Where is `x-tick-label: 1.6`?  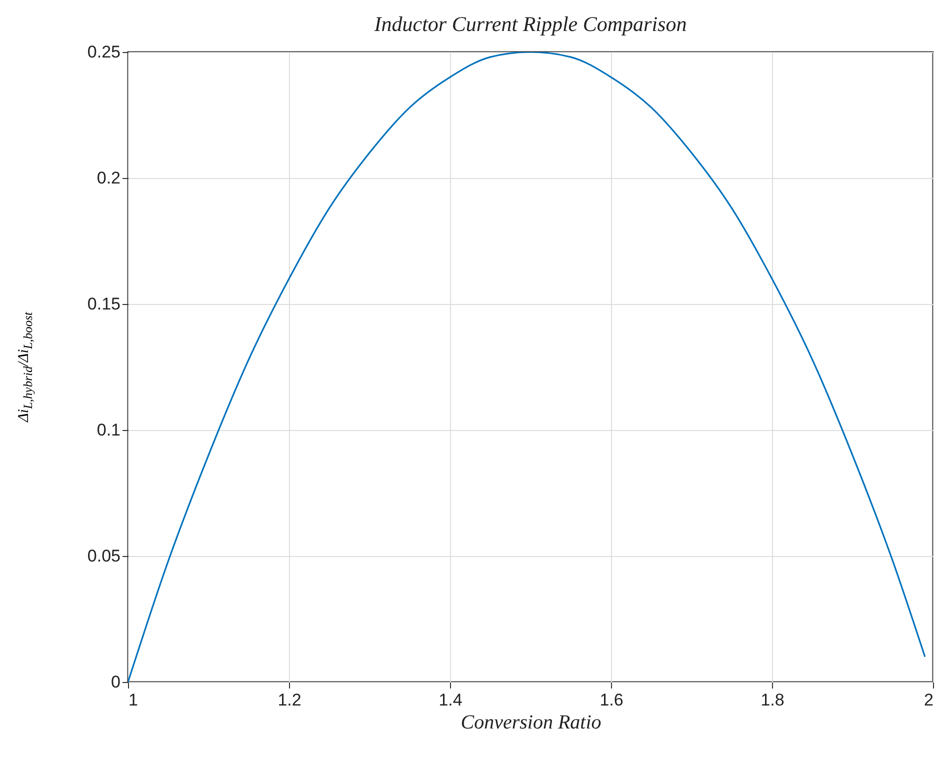
x-tick-label: 1.6 is located at coordinates (612, 700).